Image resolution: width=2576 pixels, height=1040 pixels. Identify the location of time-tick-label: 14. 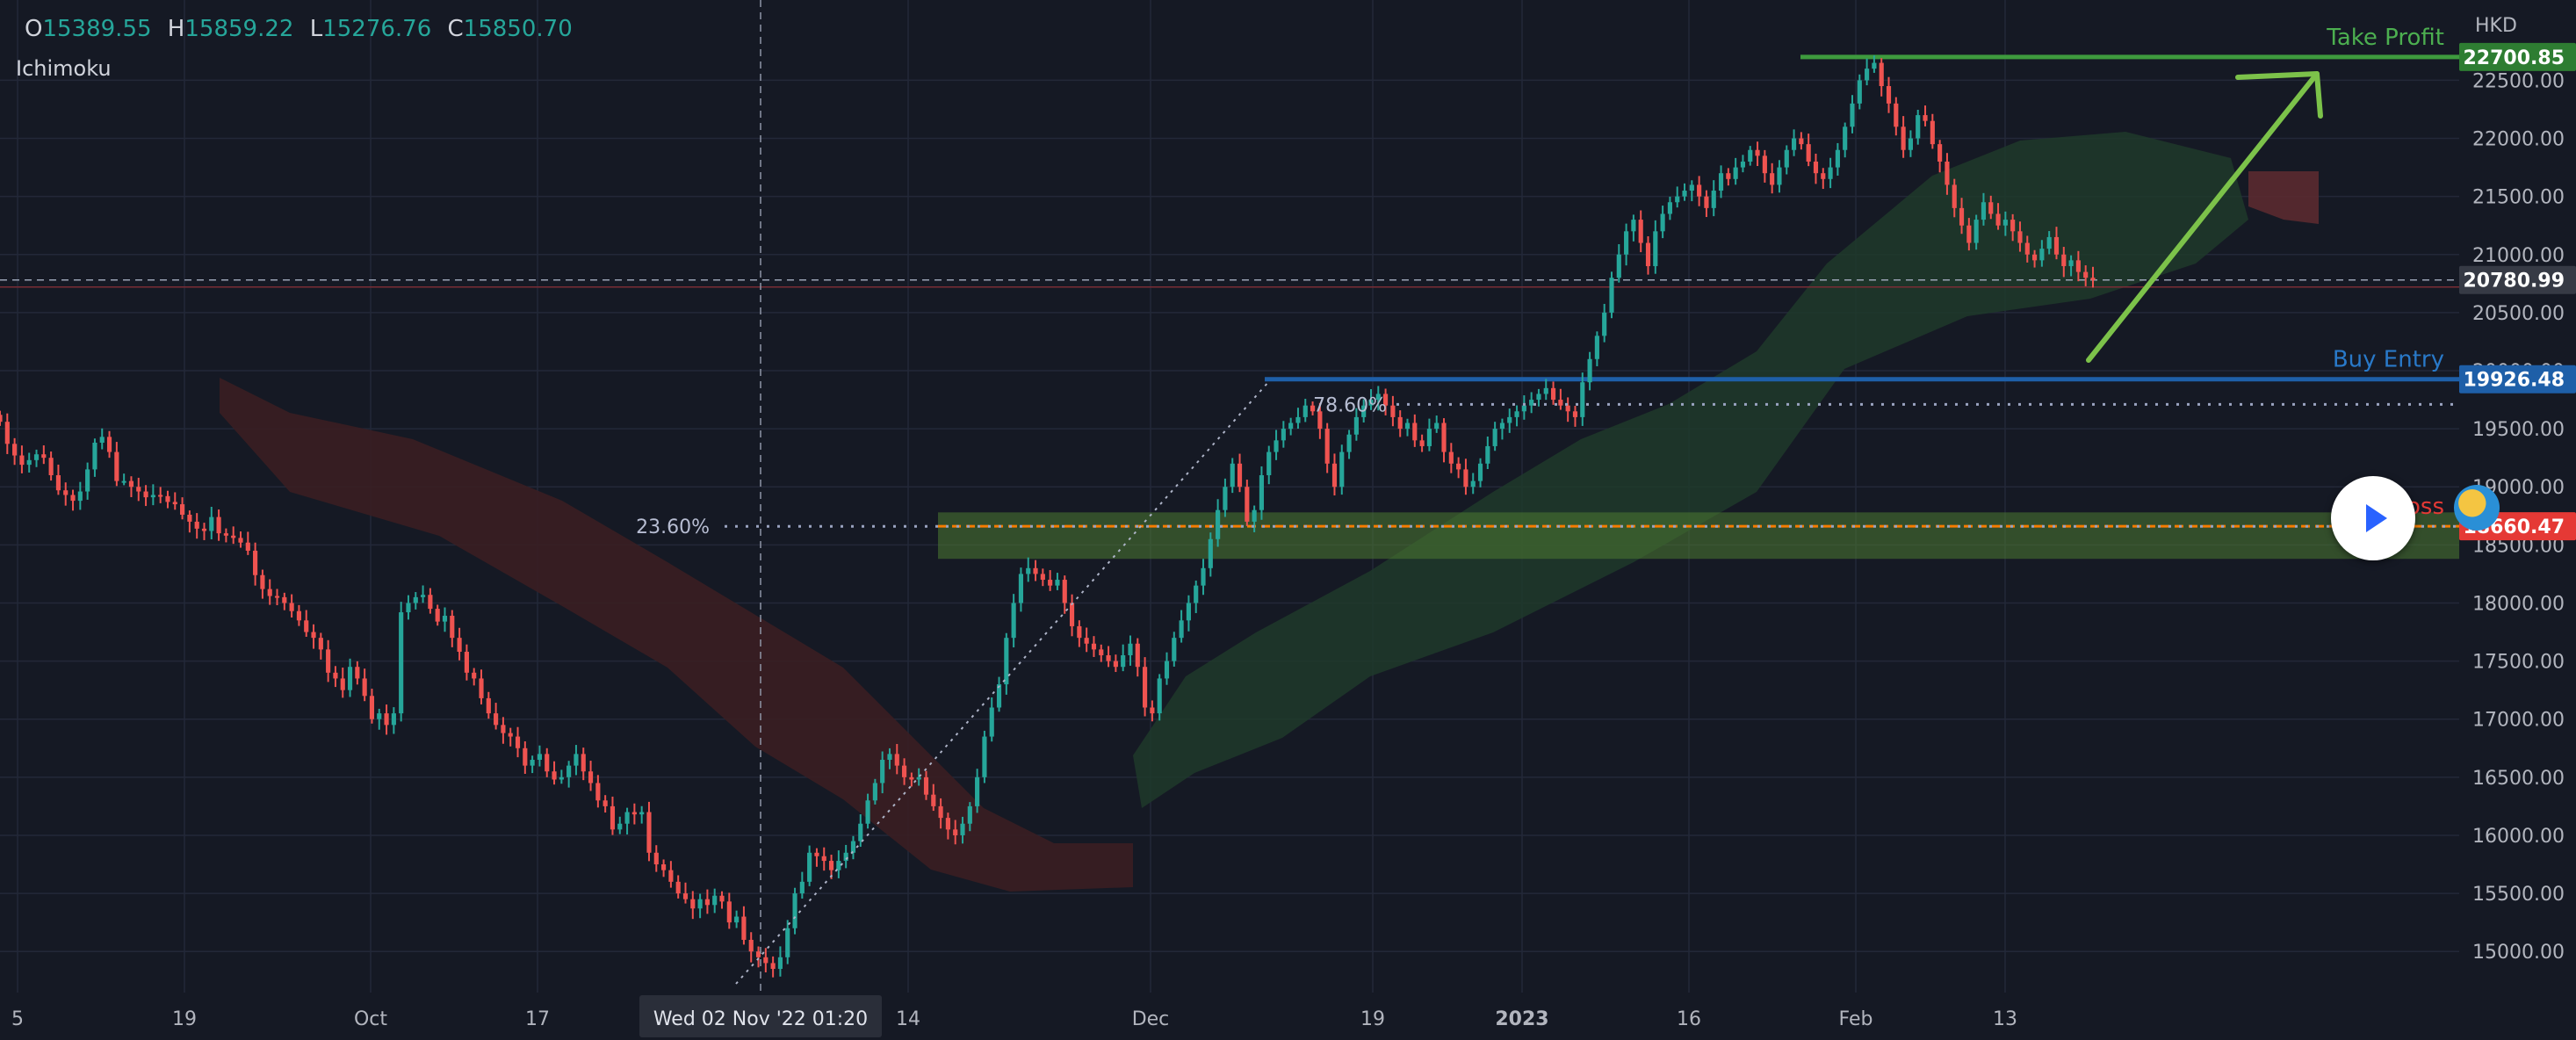
(908, 1019).